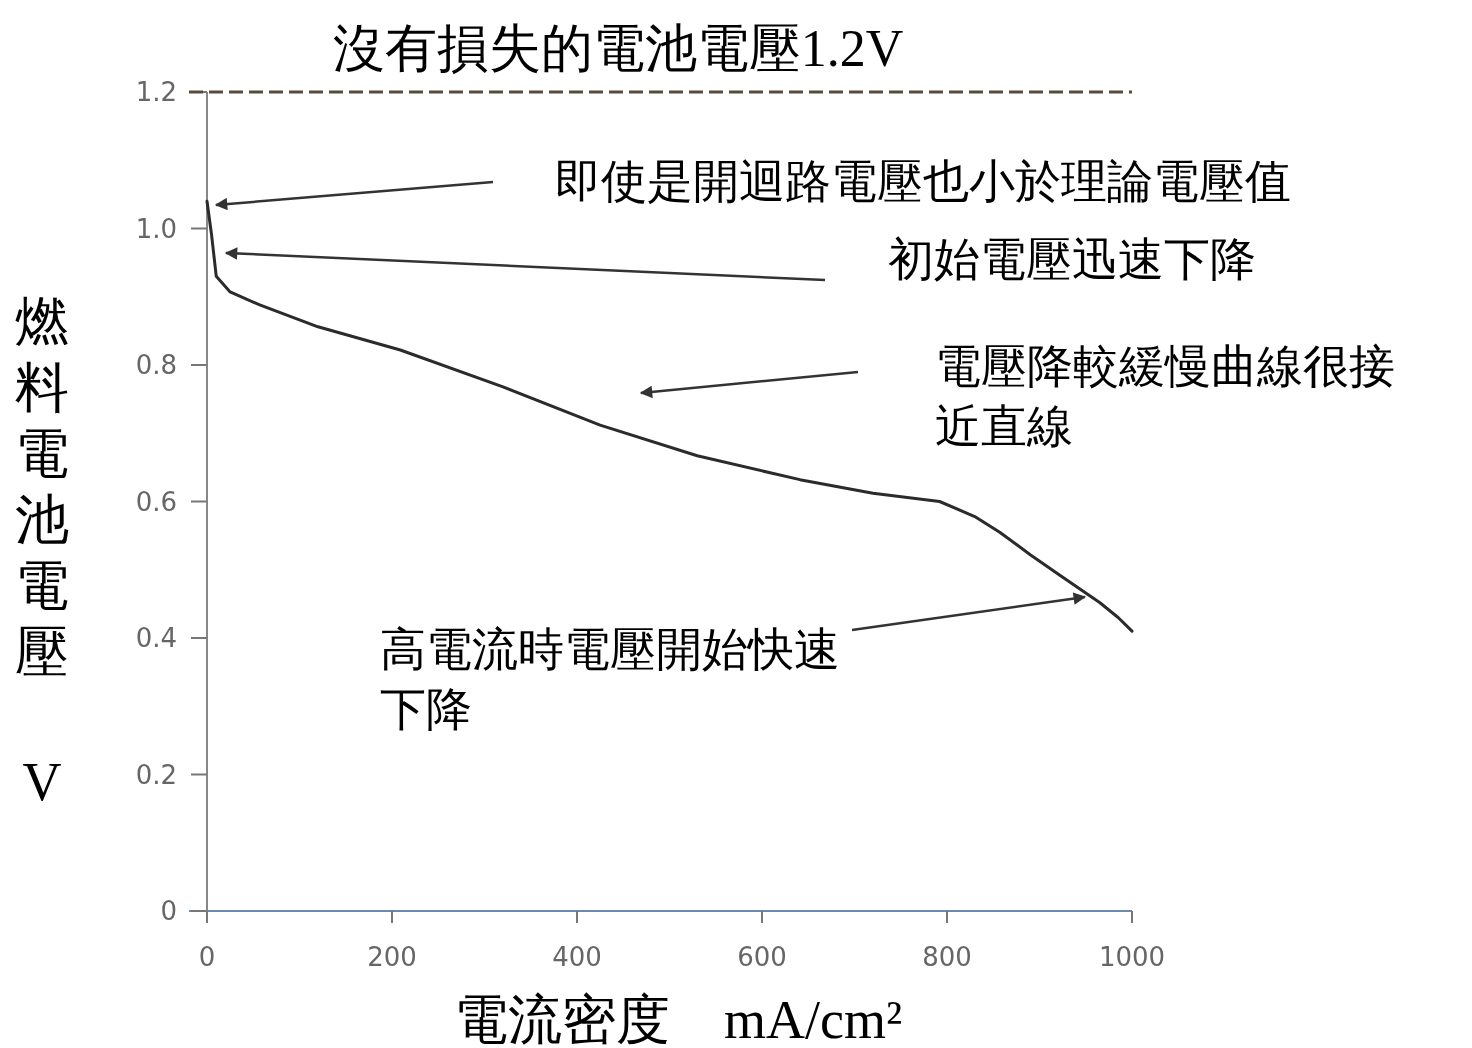  I want to click on x-tick-label: 1000, so click(1132, 957).